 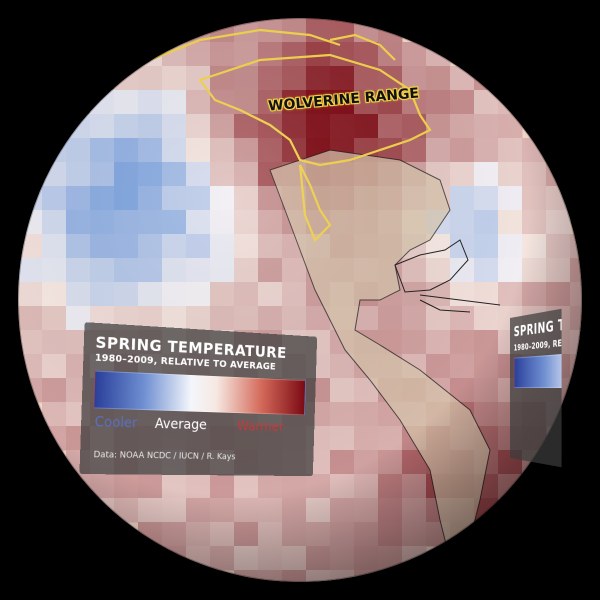 What do you see at coordinates (164, 456) in the screenshot?
I see `legend-source: Data: NOAA NCDC / IUCN / R. Kays` at bounding box center [164, 456].